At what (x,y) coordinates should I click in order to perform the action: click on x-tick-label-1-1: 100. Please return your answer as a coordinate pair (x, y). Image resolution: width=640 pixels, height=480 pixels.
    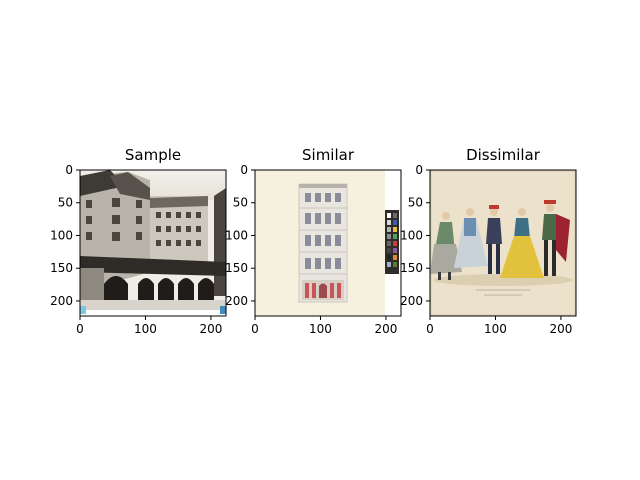
    Looking at the image, I should click on (320, 329).